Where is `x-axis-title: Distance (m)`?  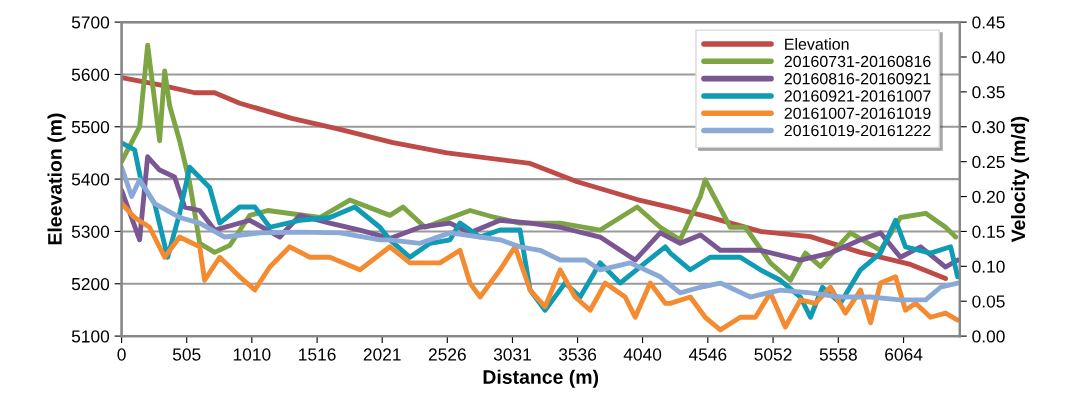 x-axis-title: Distance (m) is located at coordinates (541, 378).